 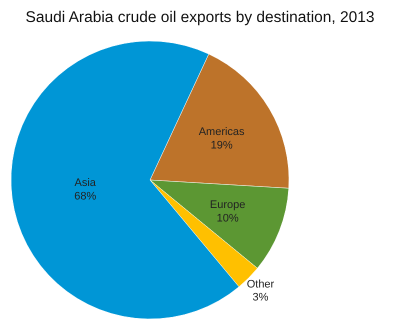 I want to click on slice-label: Asia, so click(x=85, y=183).